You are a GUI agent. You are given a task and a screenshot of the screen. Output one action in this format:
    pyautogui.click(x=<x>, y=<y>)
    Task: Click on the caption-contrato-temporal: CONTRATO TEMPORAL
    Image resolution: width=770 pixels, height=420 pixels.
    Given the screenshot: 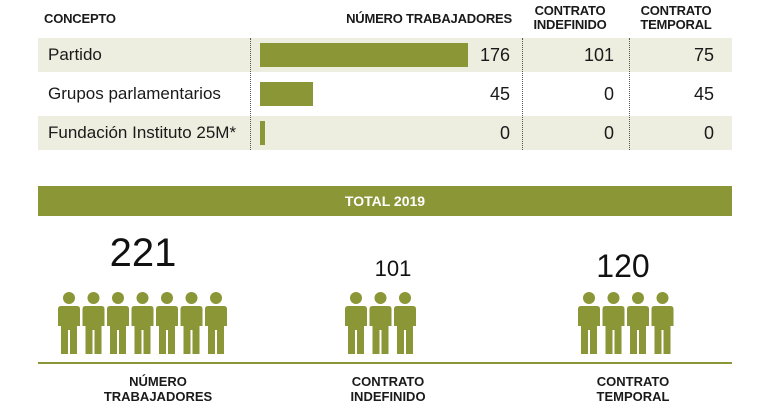 What is the action you would take?
    pyautogui.click(x=633, y=389)
    